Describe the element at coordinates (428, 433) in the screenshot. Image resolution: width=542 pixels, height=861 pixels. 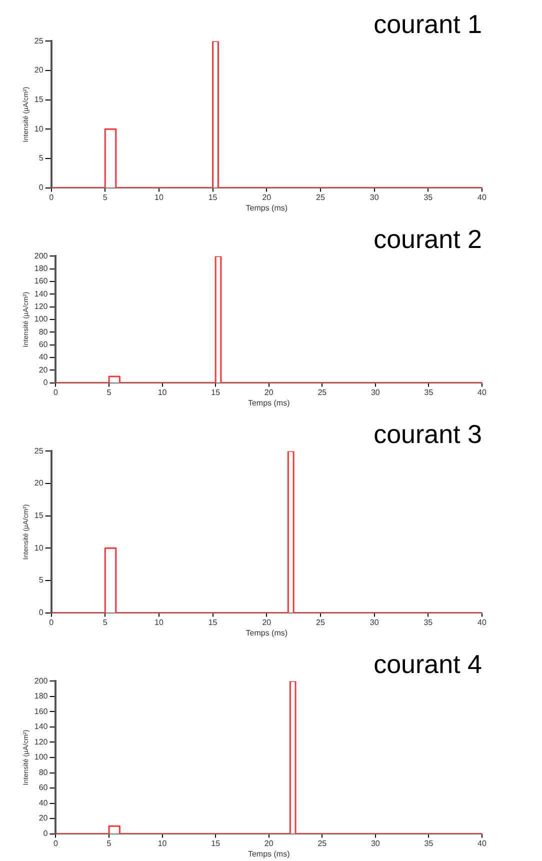
I see `chart-title: courant 3` at that location.